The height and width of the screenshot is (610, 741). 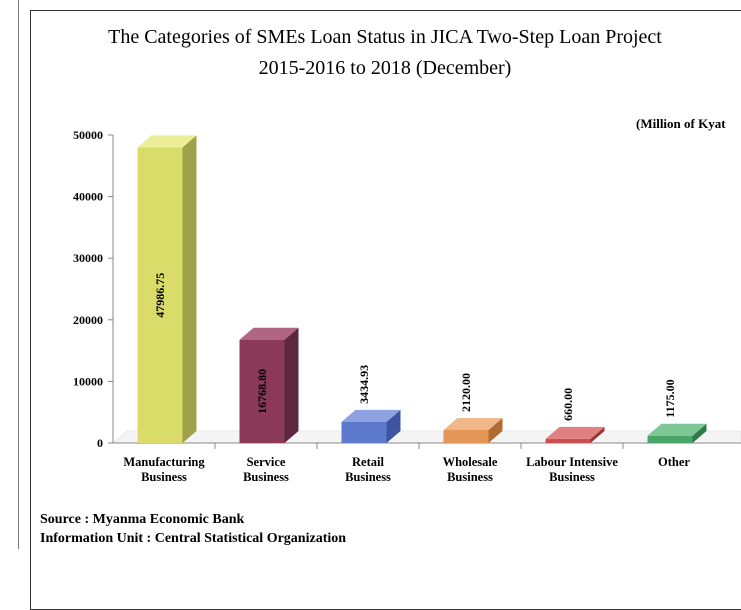 I want to click on y-tick-label: 30000, so click(x=88, y=258).